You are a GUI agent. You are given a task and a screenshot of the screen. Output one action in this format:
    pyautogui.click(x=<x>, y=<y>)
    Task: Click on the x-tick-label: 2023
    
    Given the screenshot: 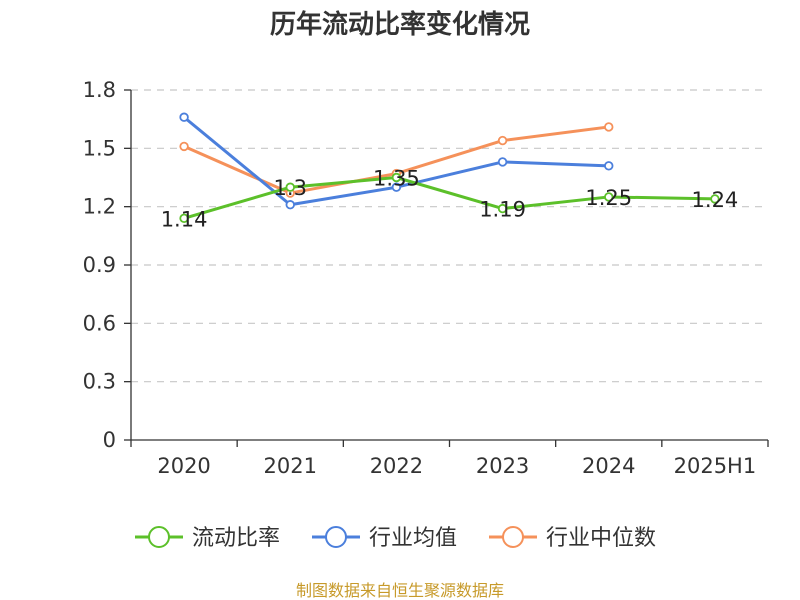 What is the action you would take?
    pyautogui.click(x=502, y=466)
    